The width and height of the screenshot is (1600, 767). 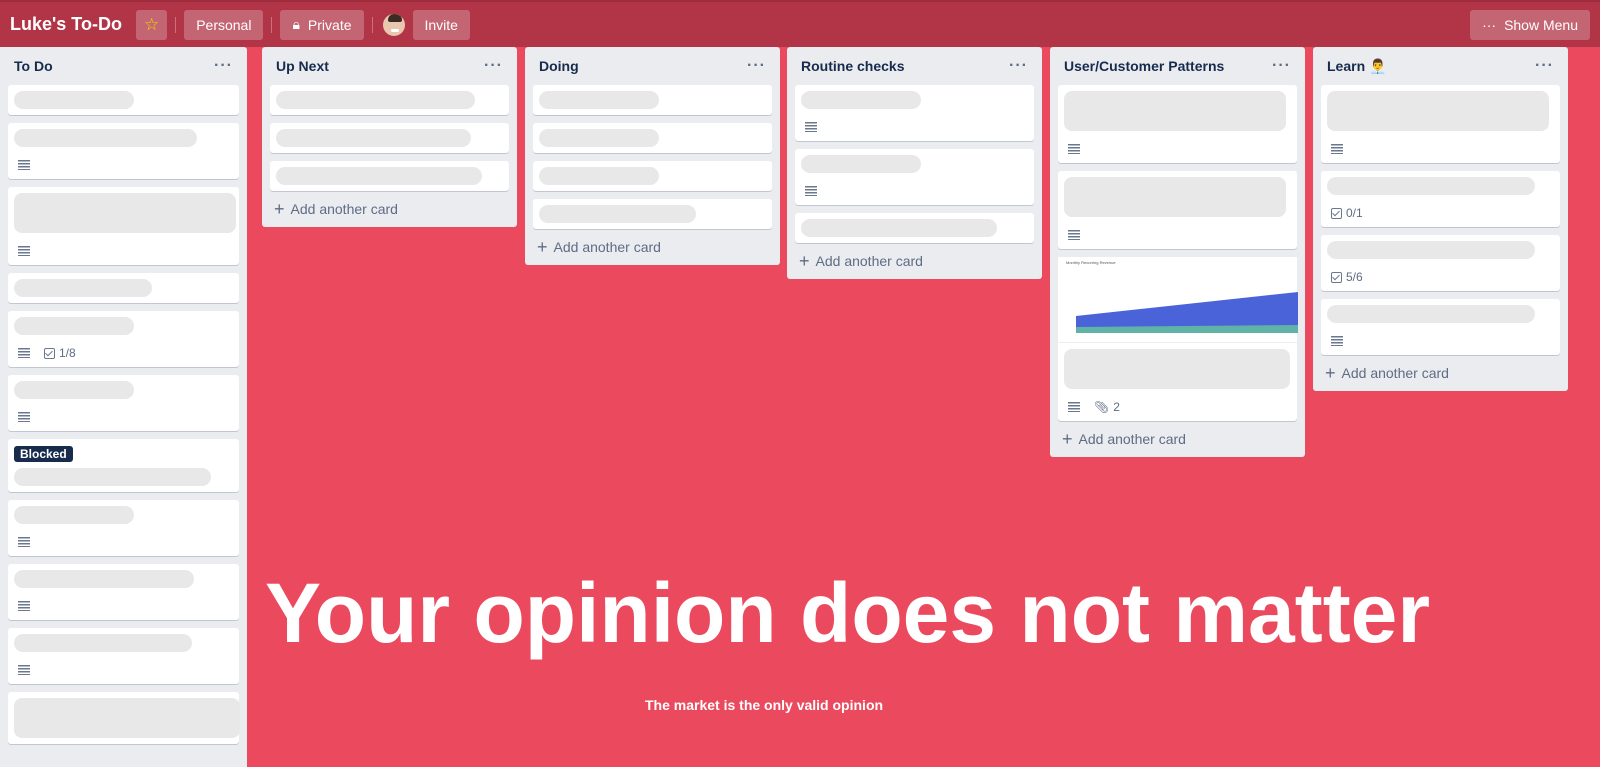 I want to click on more-icon: ···, so click(x=1489, y=24).